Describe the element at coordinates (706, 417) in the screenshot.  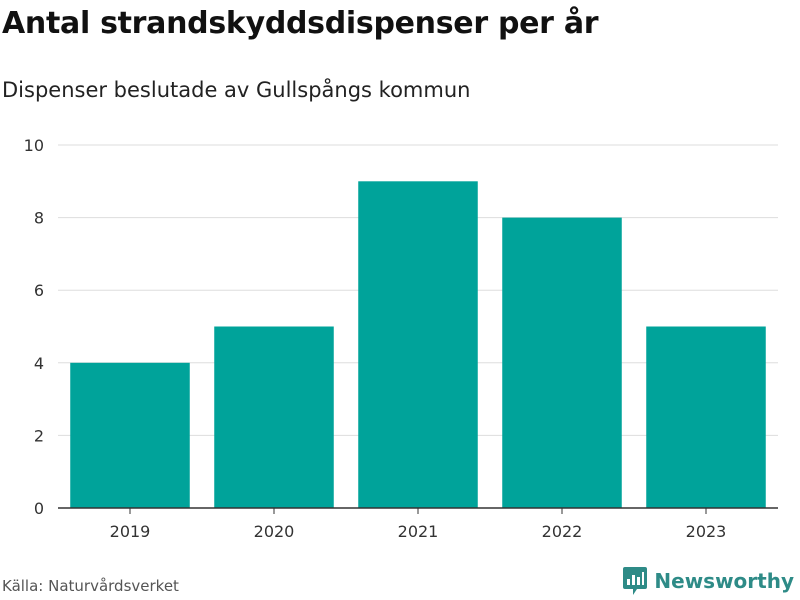
I see `bar-2023` at that location.